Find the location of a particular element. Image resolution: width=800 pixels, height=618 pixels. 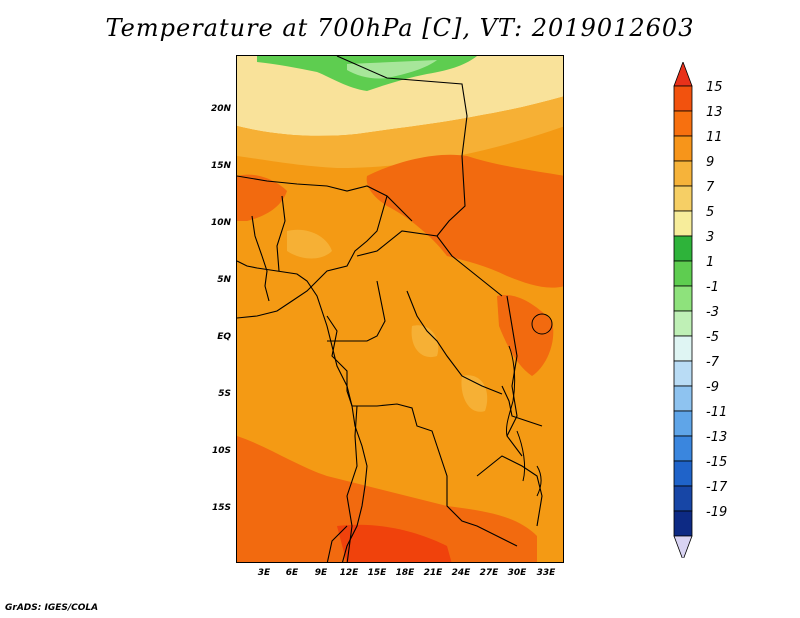

cbar-label-m7: -7 is located at coordinates (712, 362).